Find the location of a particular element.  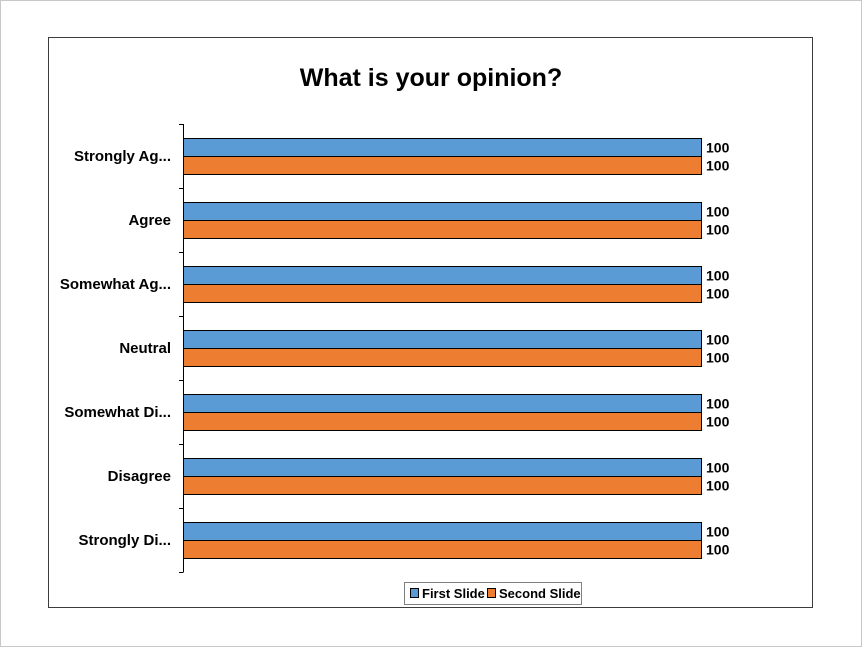

chart-title: What is your opinion? is located at coordinates (431, 78).